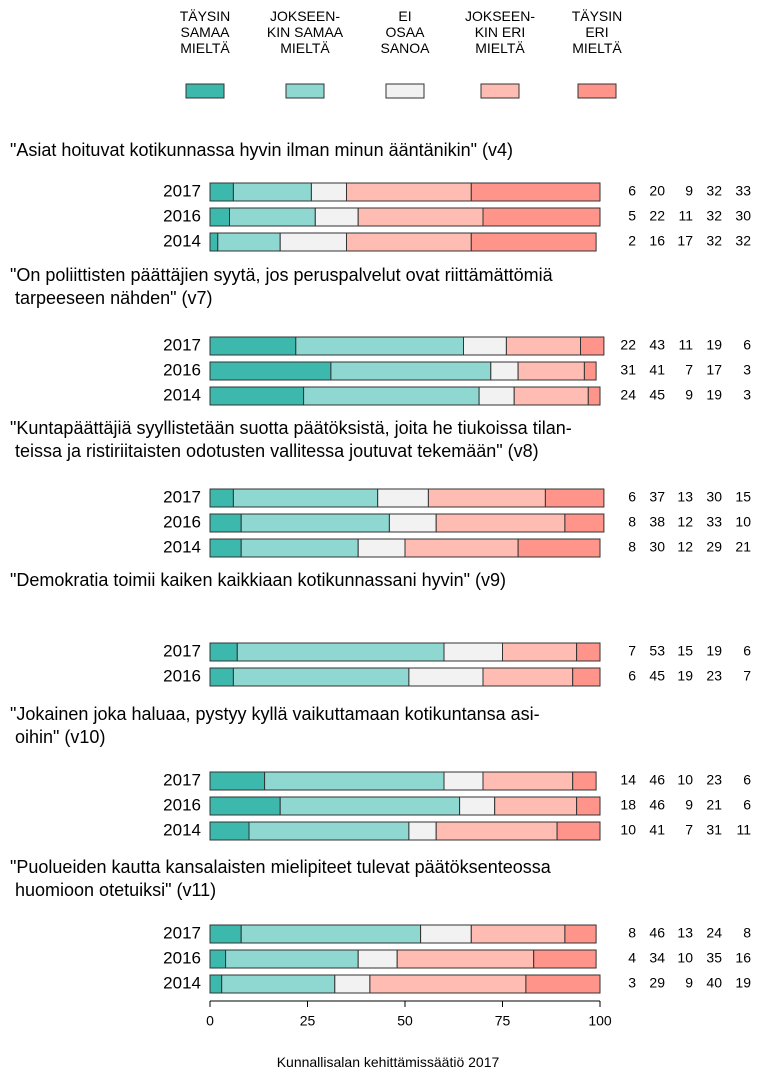 Image resolution: width=776 pixels, height=1077 pixels. I want to click on value-label: 43, so click(657, 345).